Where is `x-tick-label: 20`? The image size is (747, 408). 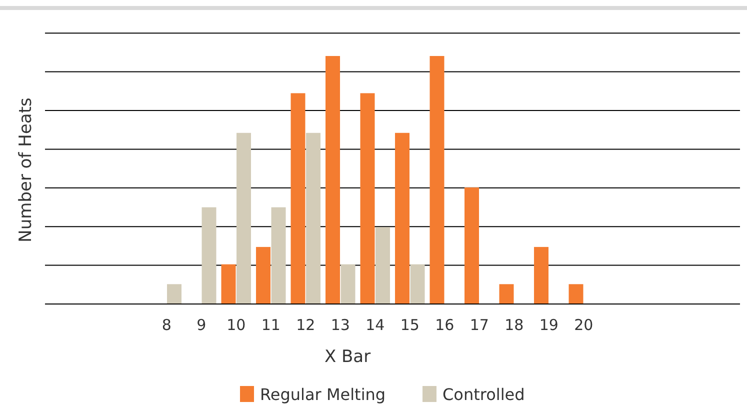
x-tick-label: 20 is located at coordinates (584, 325).